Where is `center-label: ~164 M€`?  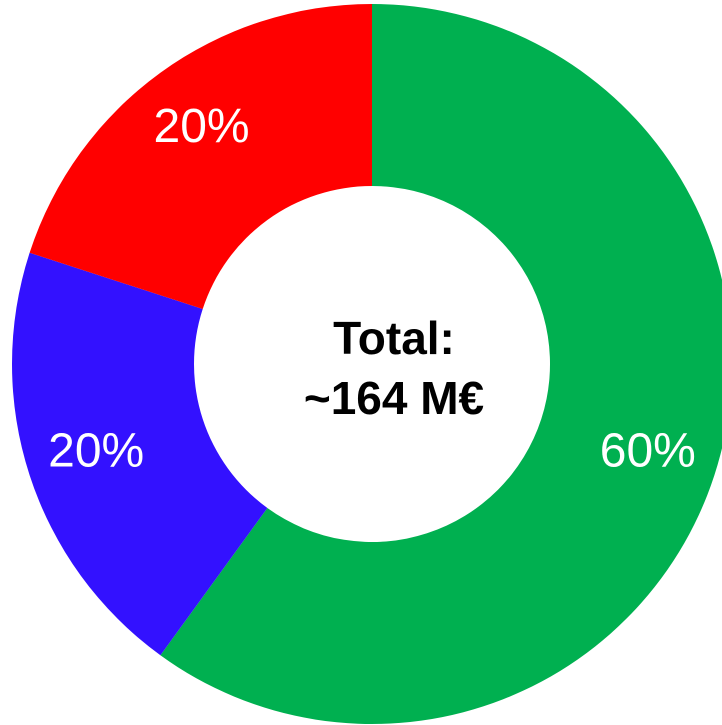 center-label: ~164 M€ is located at coordinates (394, 398).